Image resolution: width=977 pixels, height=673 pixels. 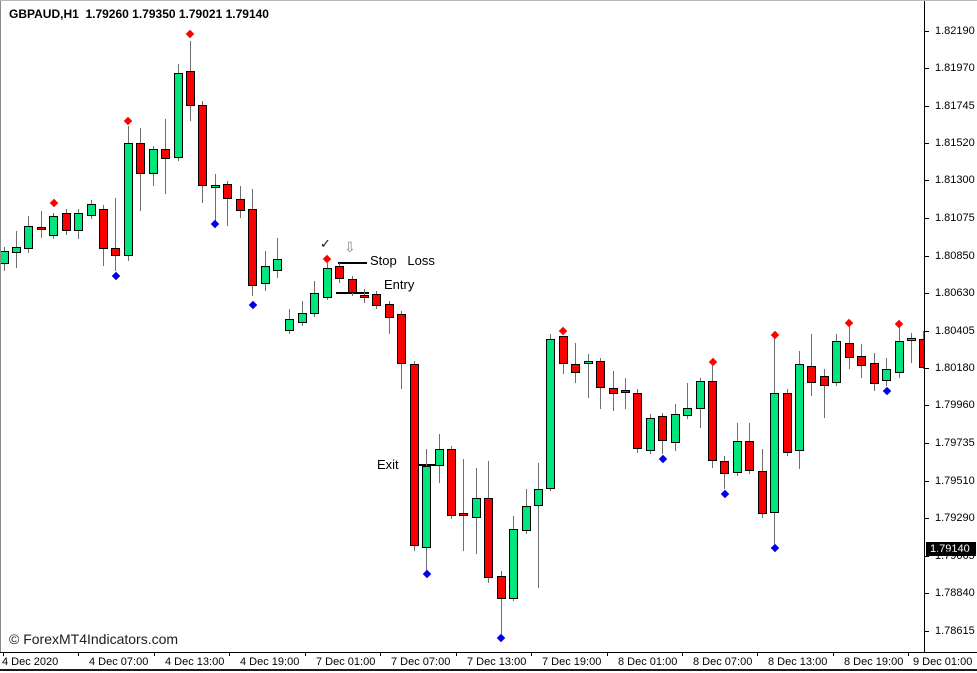 I want to click on exit-line, so click(x=428, y=465).